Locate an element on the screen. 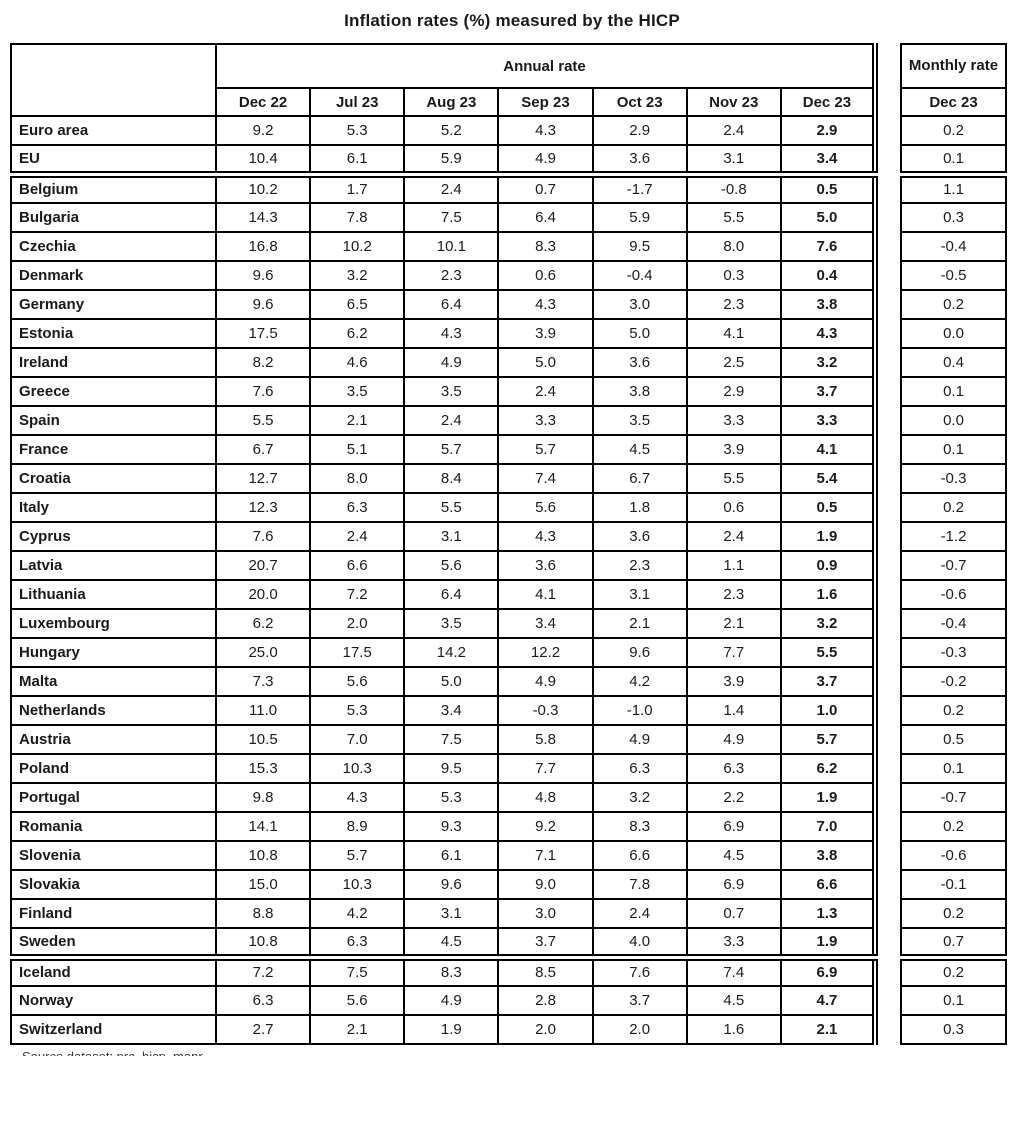 The height and width of the screenshot is (1130, 1024). table-row: 0.3 is located at coordinates (953, 1029).